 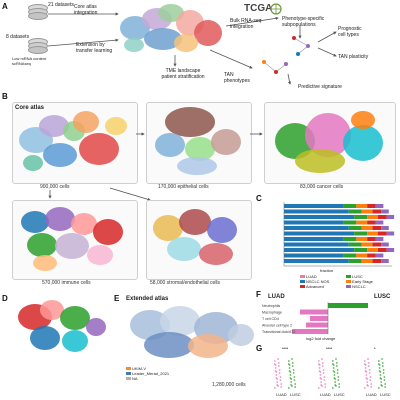 What do you see at coordinates (382, 297) in the screenshot?
I see `f-lusc-label: LUSC` at bounding box center [382, 297].